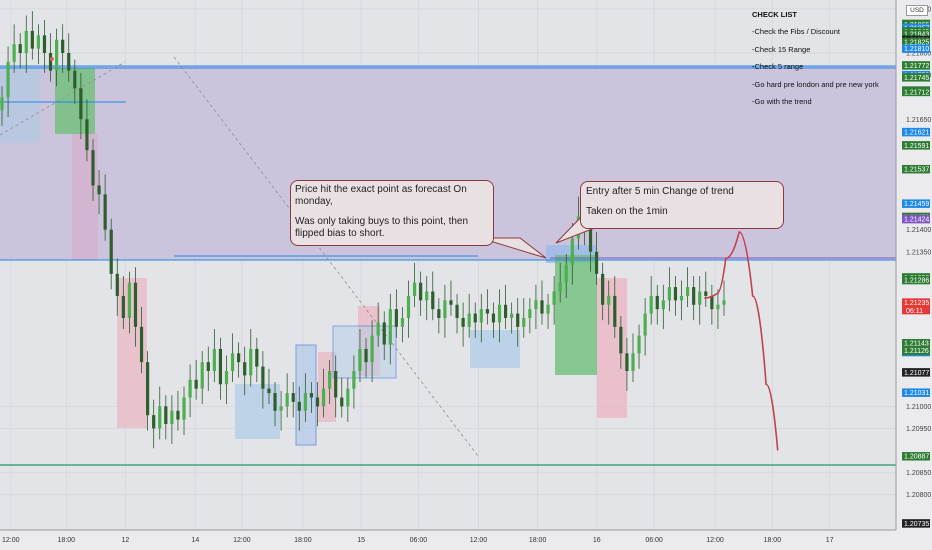 This screenshot has height=550, width=932. What do you see at coordinates (513, 248) in the screenshot?
I see `callout-left-pointer` at bounding box center [513, 248].